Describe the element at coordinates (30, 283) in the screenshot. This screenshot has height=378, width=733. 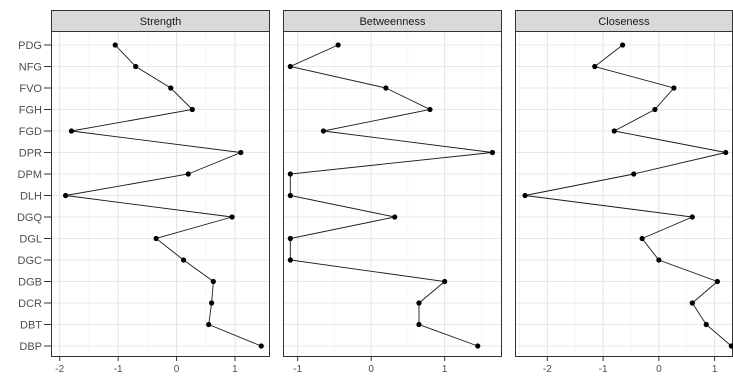
I see `y-tick-label: DGB` at that location.